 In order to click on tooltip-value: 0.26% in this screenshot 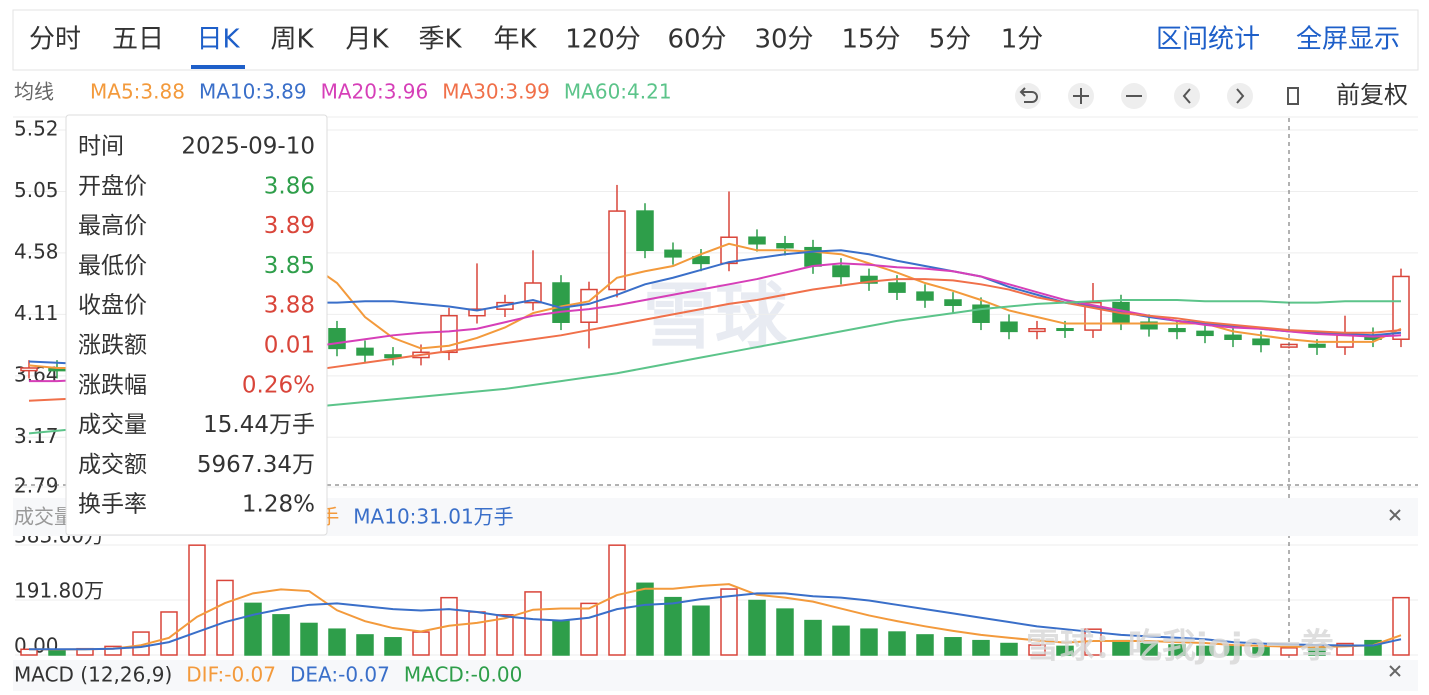, I will do `click(278, 385)`.